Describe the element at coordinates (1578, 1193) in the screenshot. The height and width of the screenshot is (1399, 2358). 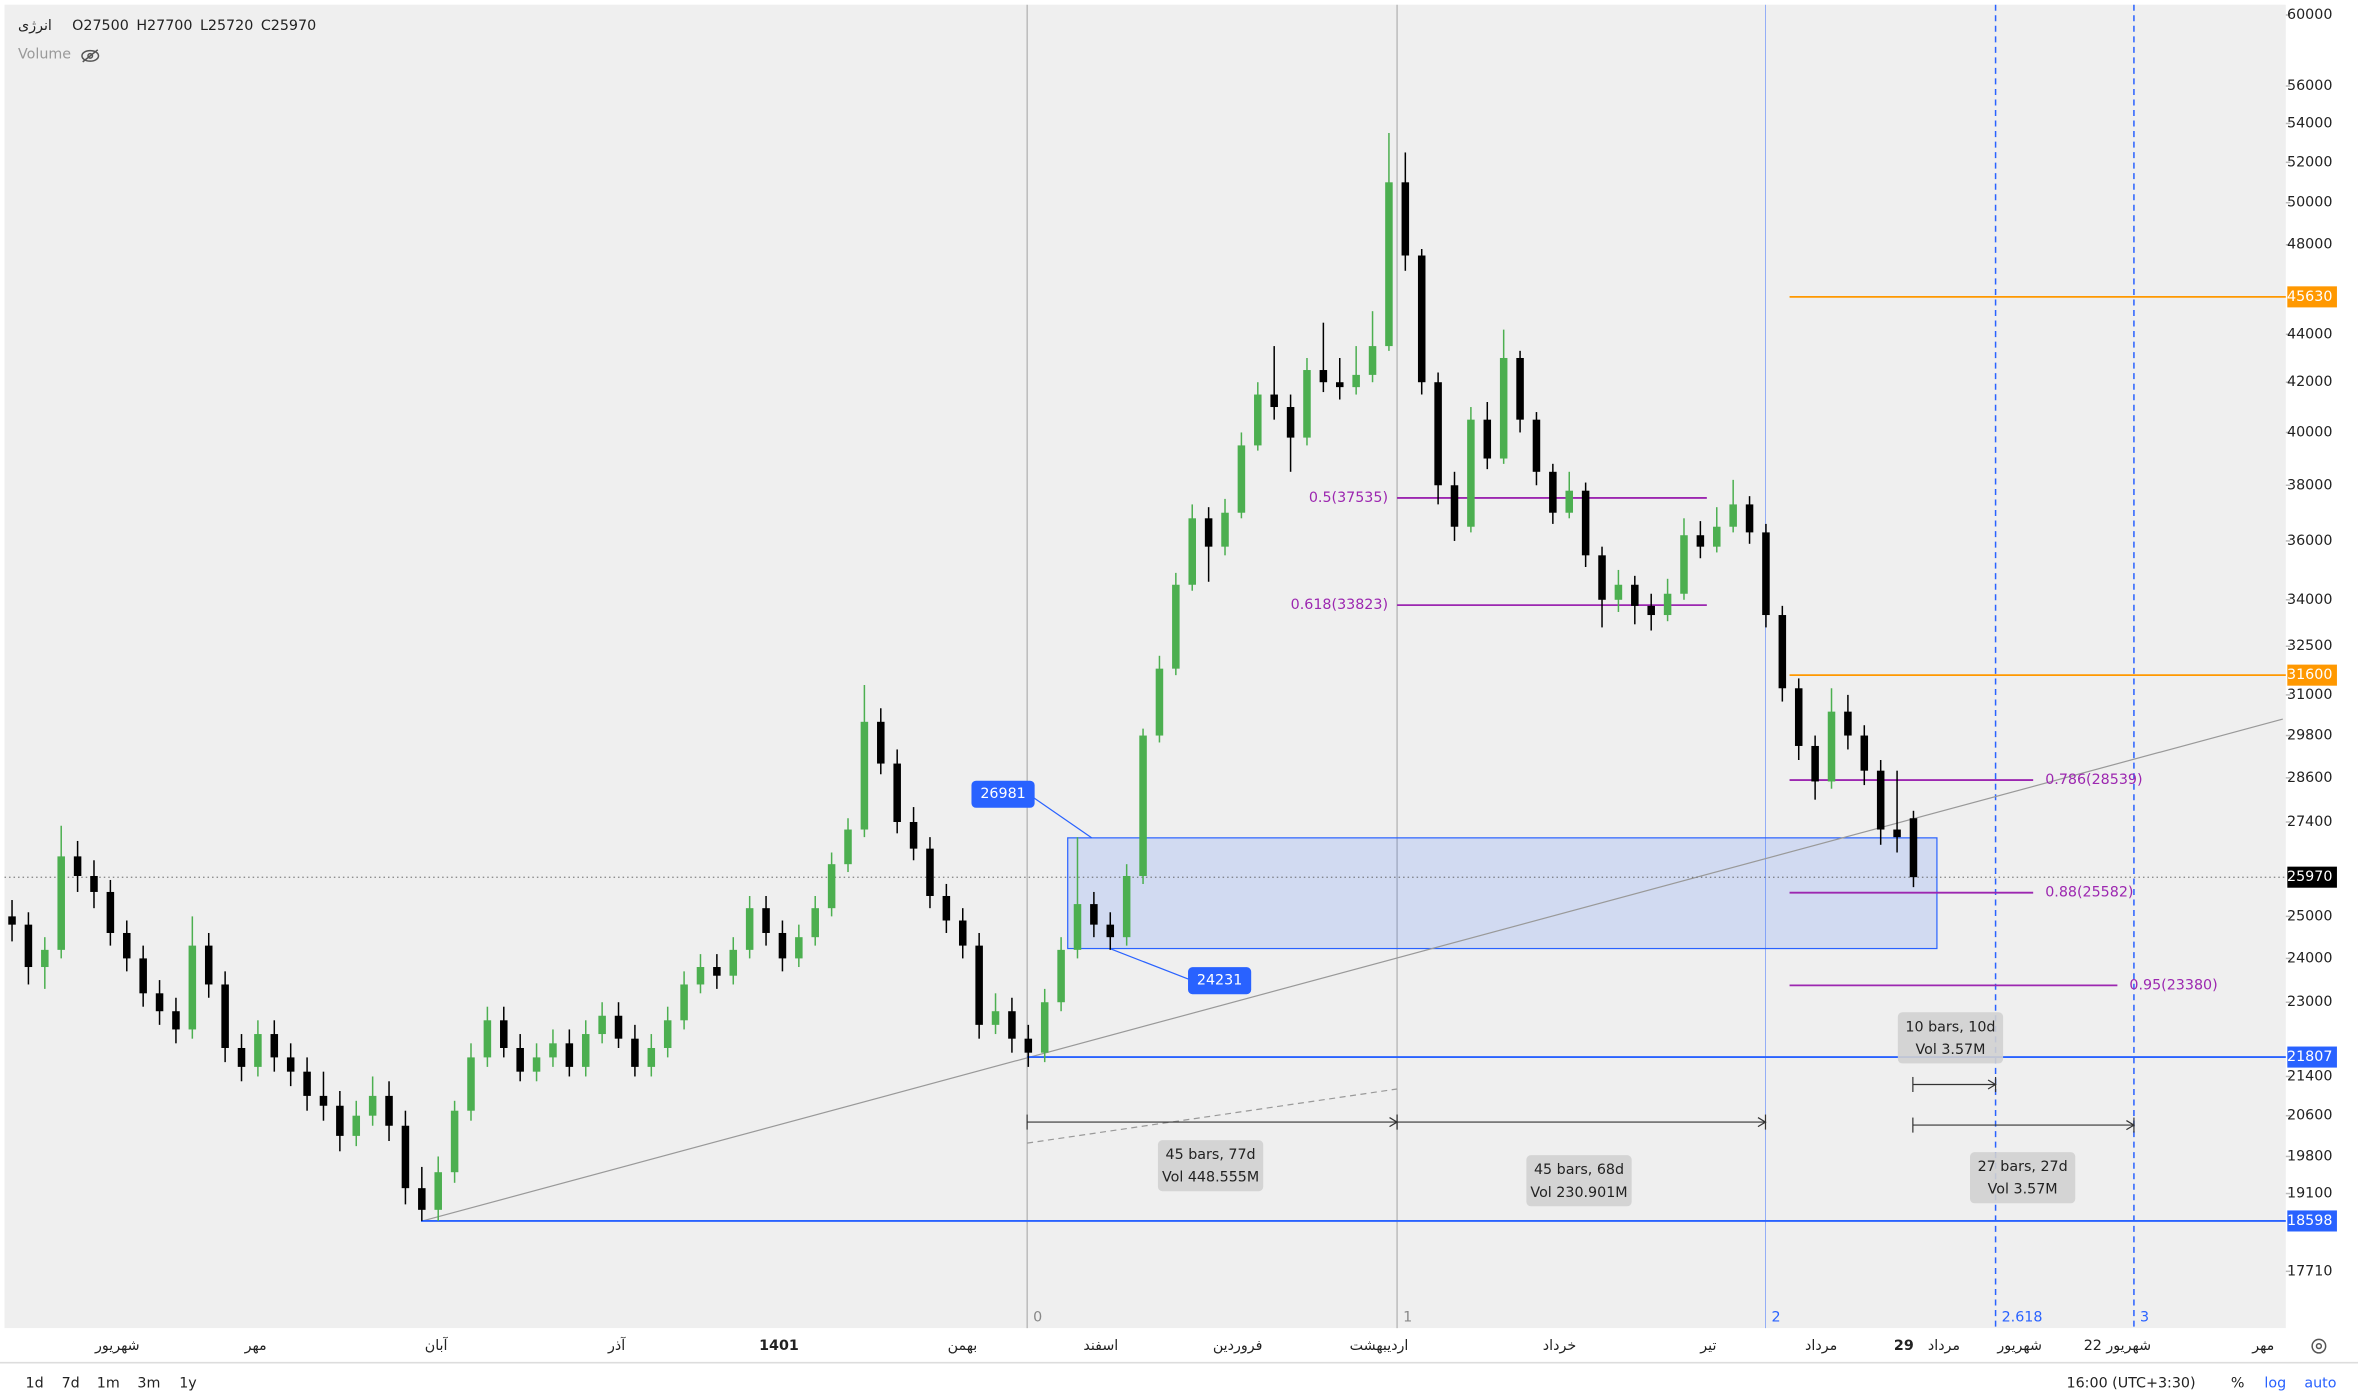
I see `range-volume: Vol 230.901M` at that location.